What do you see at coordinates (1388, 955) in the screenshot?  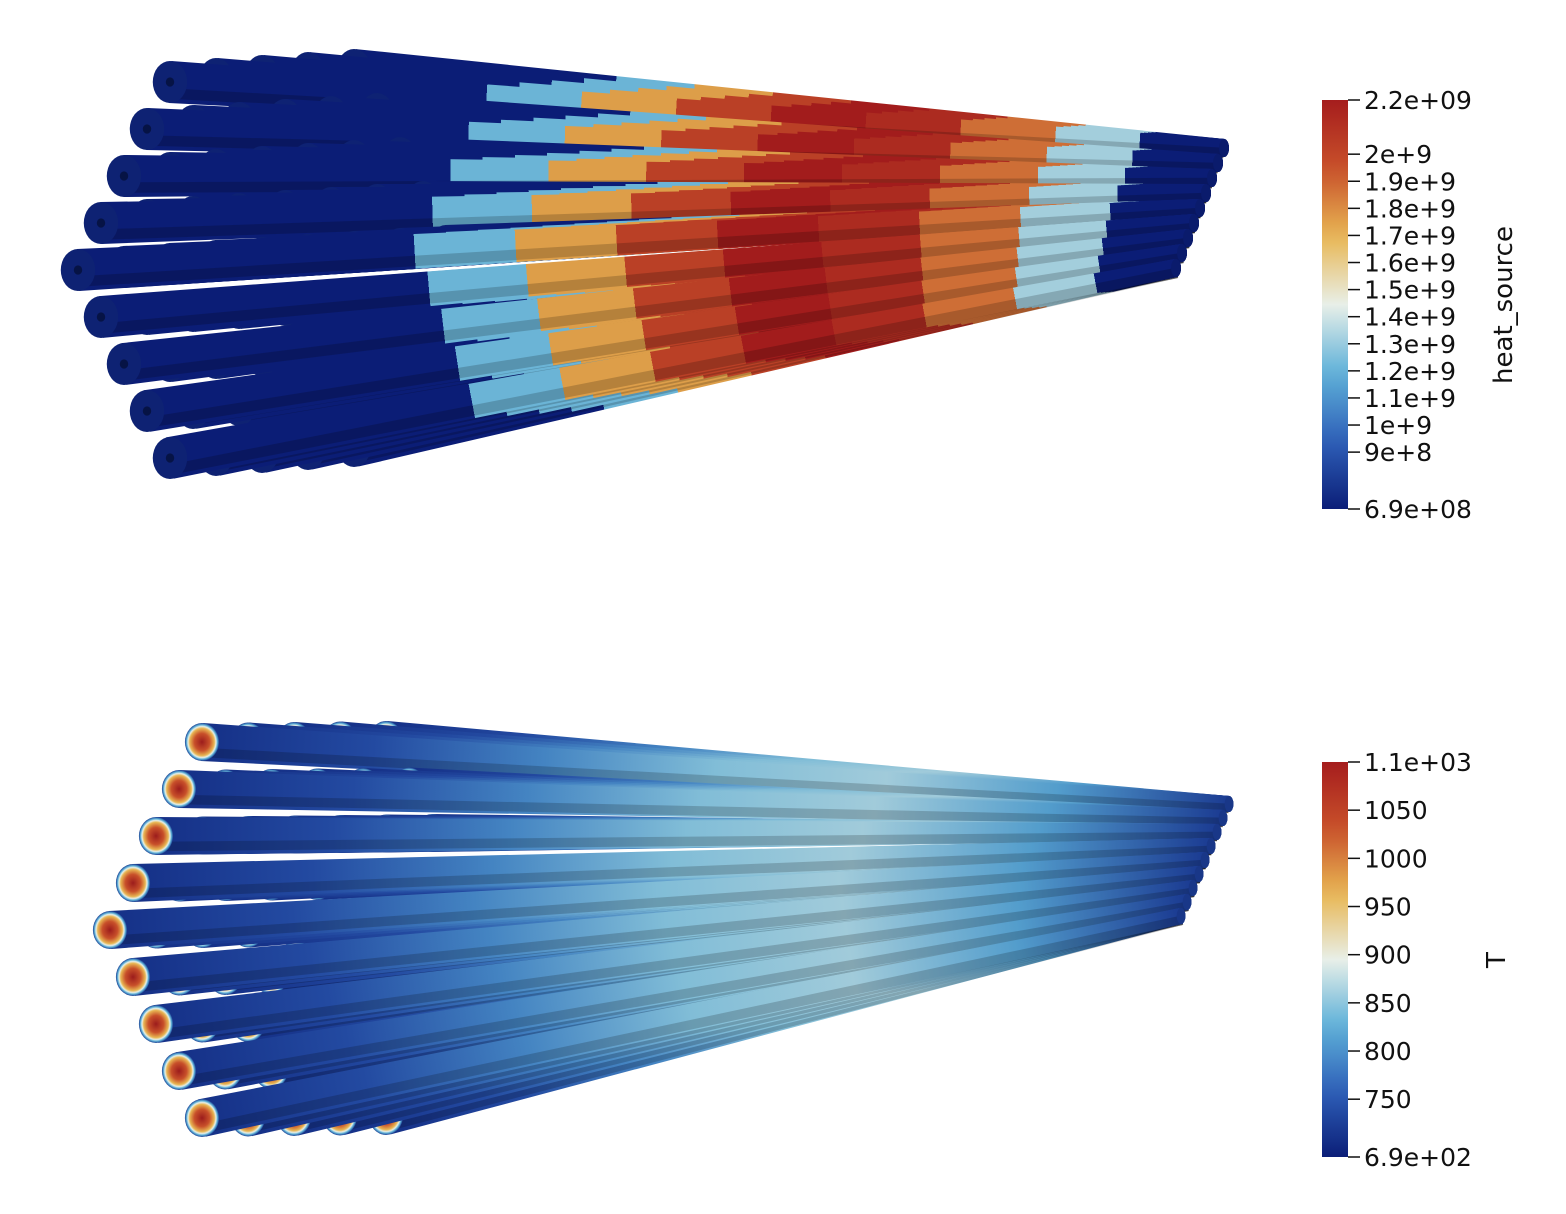 I see `colorbar-tick-label: 900` at bounding box center [1388, 955].